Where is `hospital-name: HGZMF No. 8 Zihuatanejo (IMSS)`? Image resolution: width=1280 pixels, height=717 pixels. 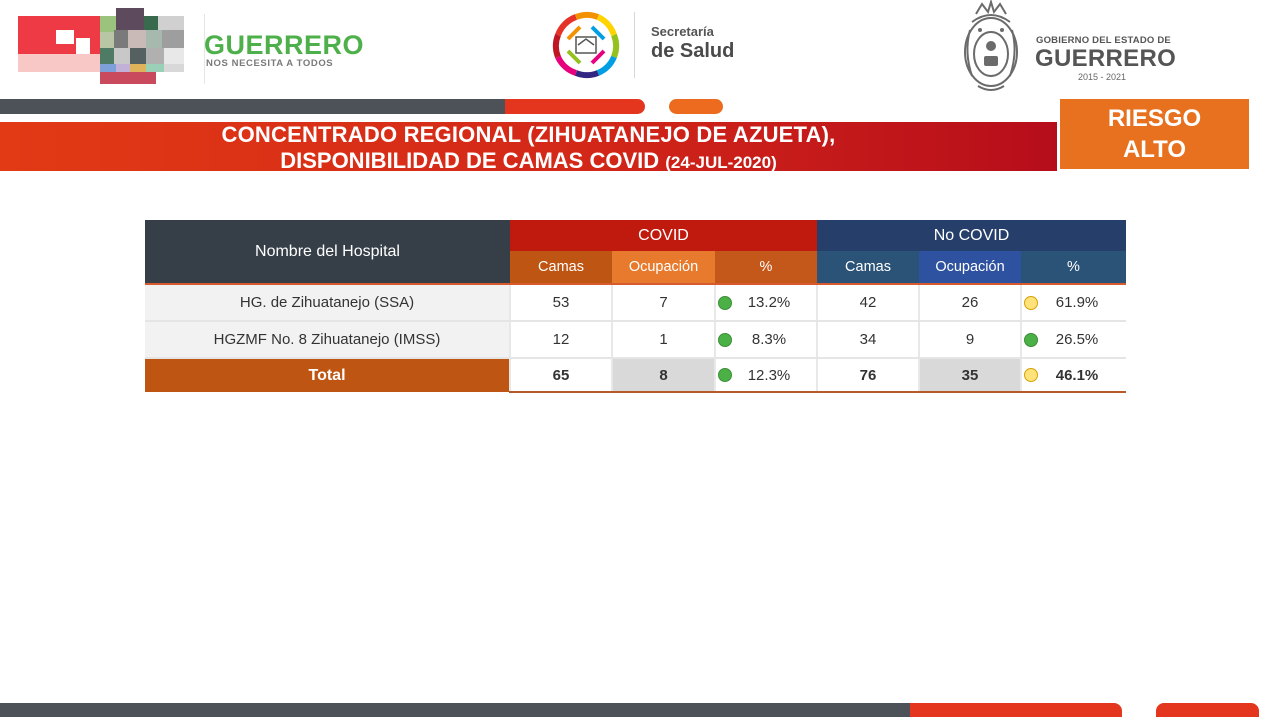
hospital-name: HGZMF No. 8 Zihuatanejo (IMSS) is located at coordinates (327, 340).